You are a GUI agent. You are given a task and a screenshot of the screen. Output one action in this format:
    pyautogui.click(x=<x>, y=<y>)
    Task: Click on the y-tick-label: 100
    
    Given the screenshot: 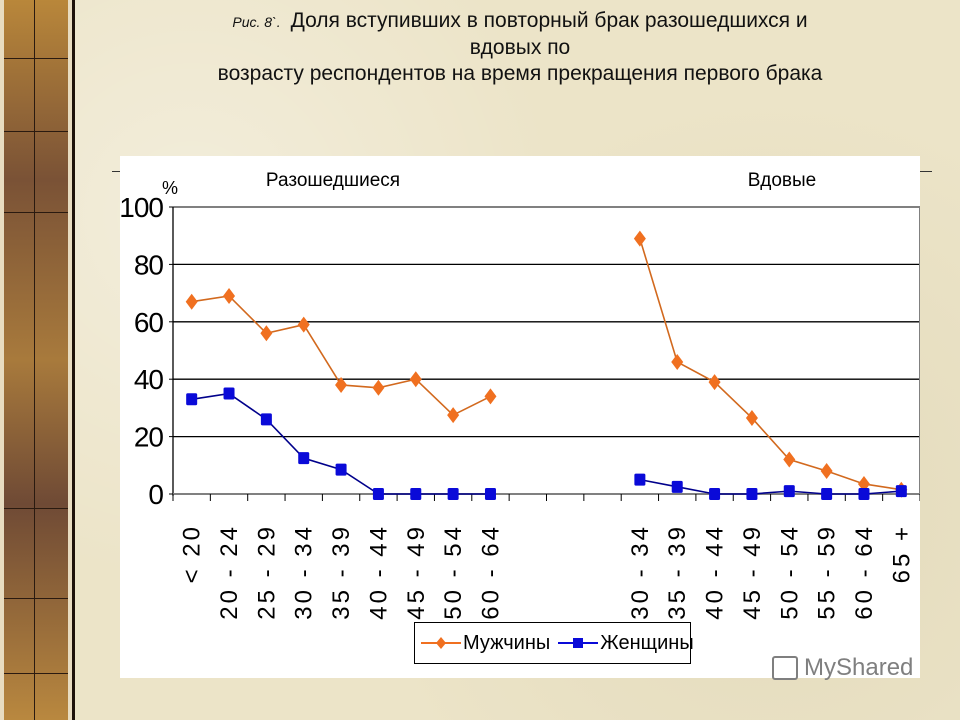 What is the action you would take?
    pyautogui.click(x=141, y=207)
    